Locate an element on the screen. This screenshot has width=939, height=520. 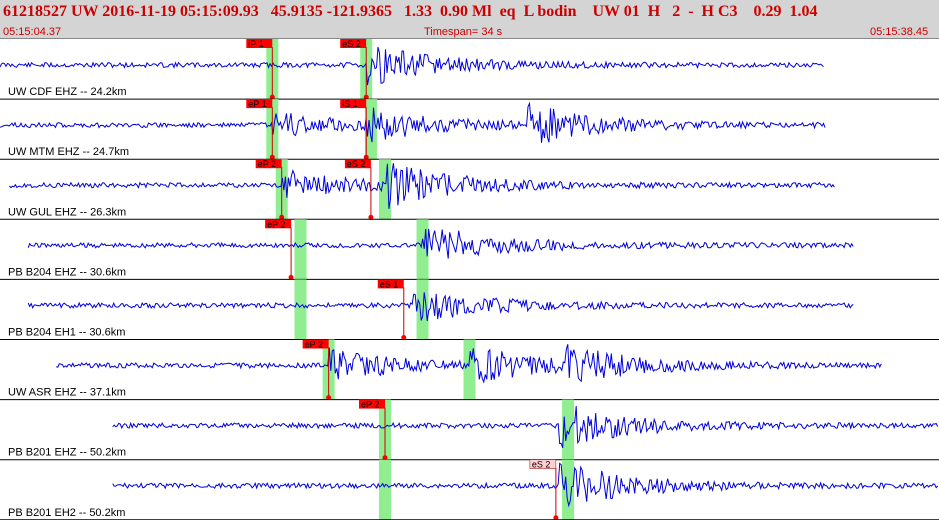
station-label: UW CDF EHZ -- 24.2km is located at coordinates (67, 92).